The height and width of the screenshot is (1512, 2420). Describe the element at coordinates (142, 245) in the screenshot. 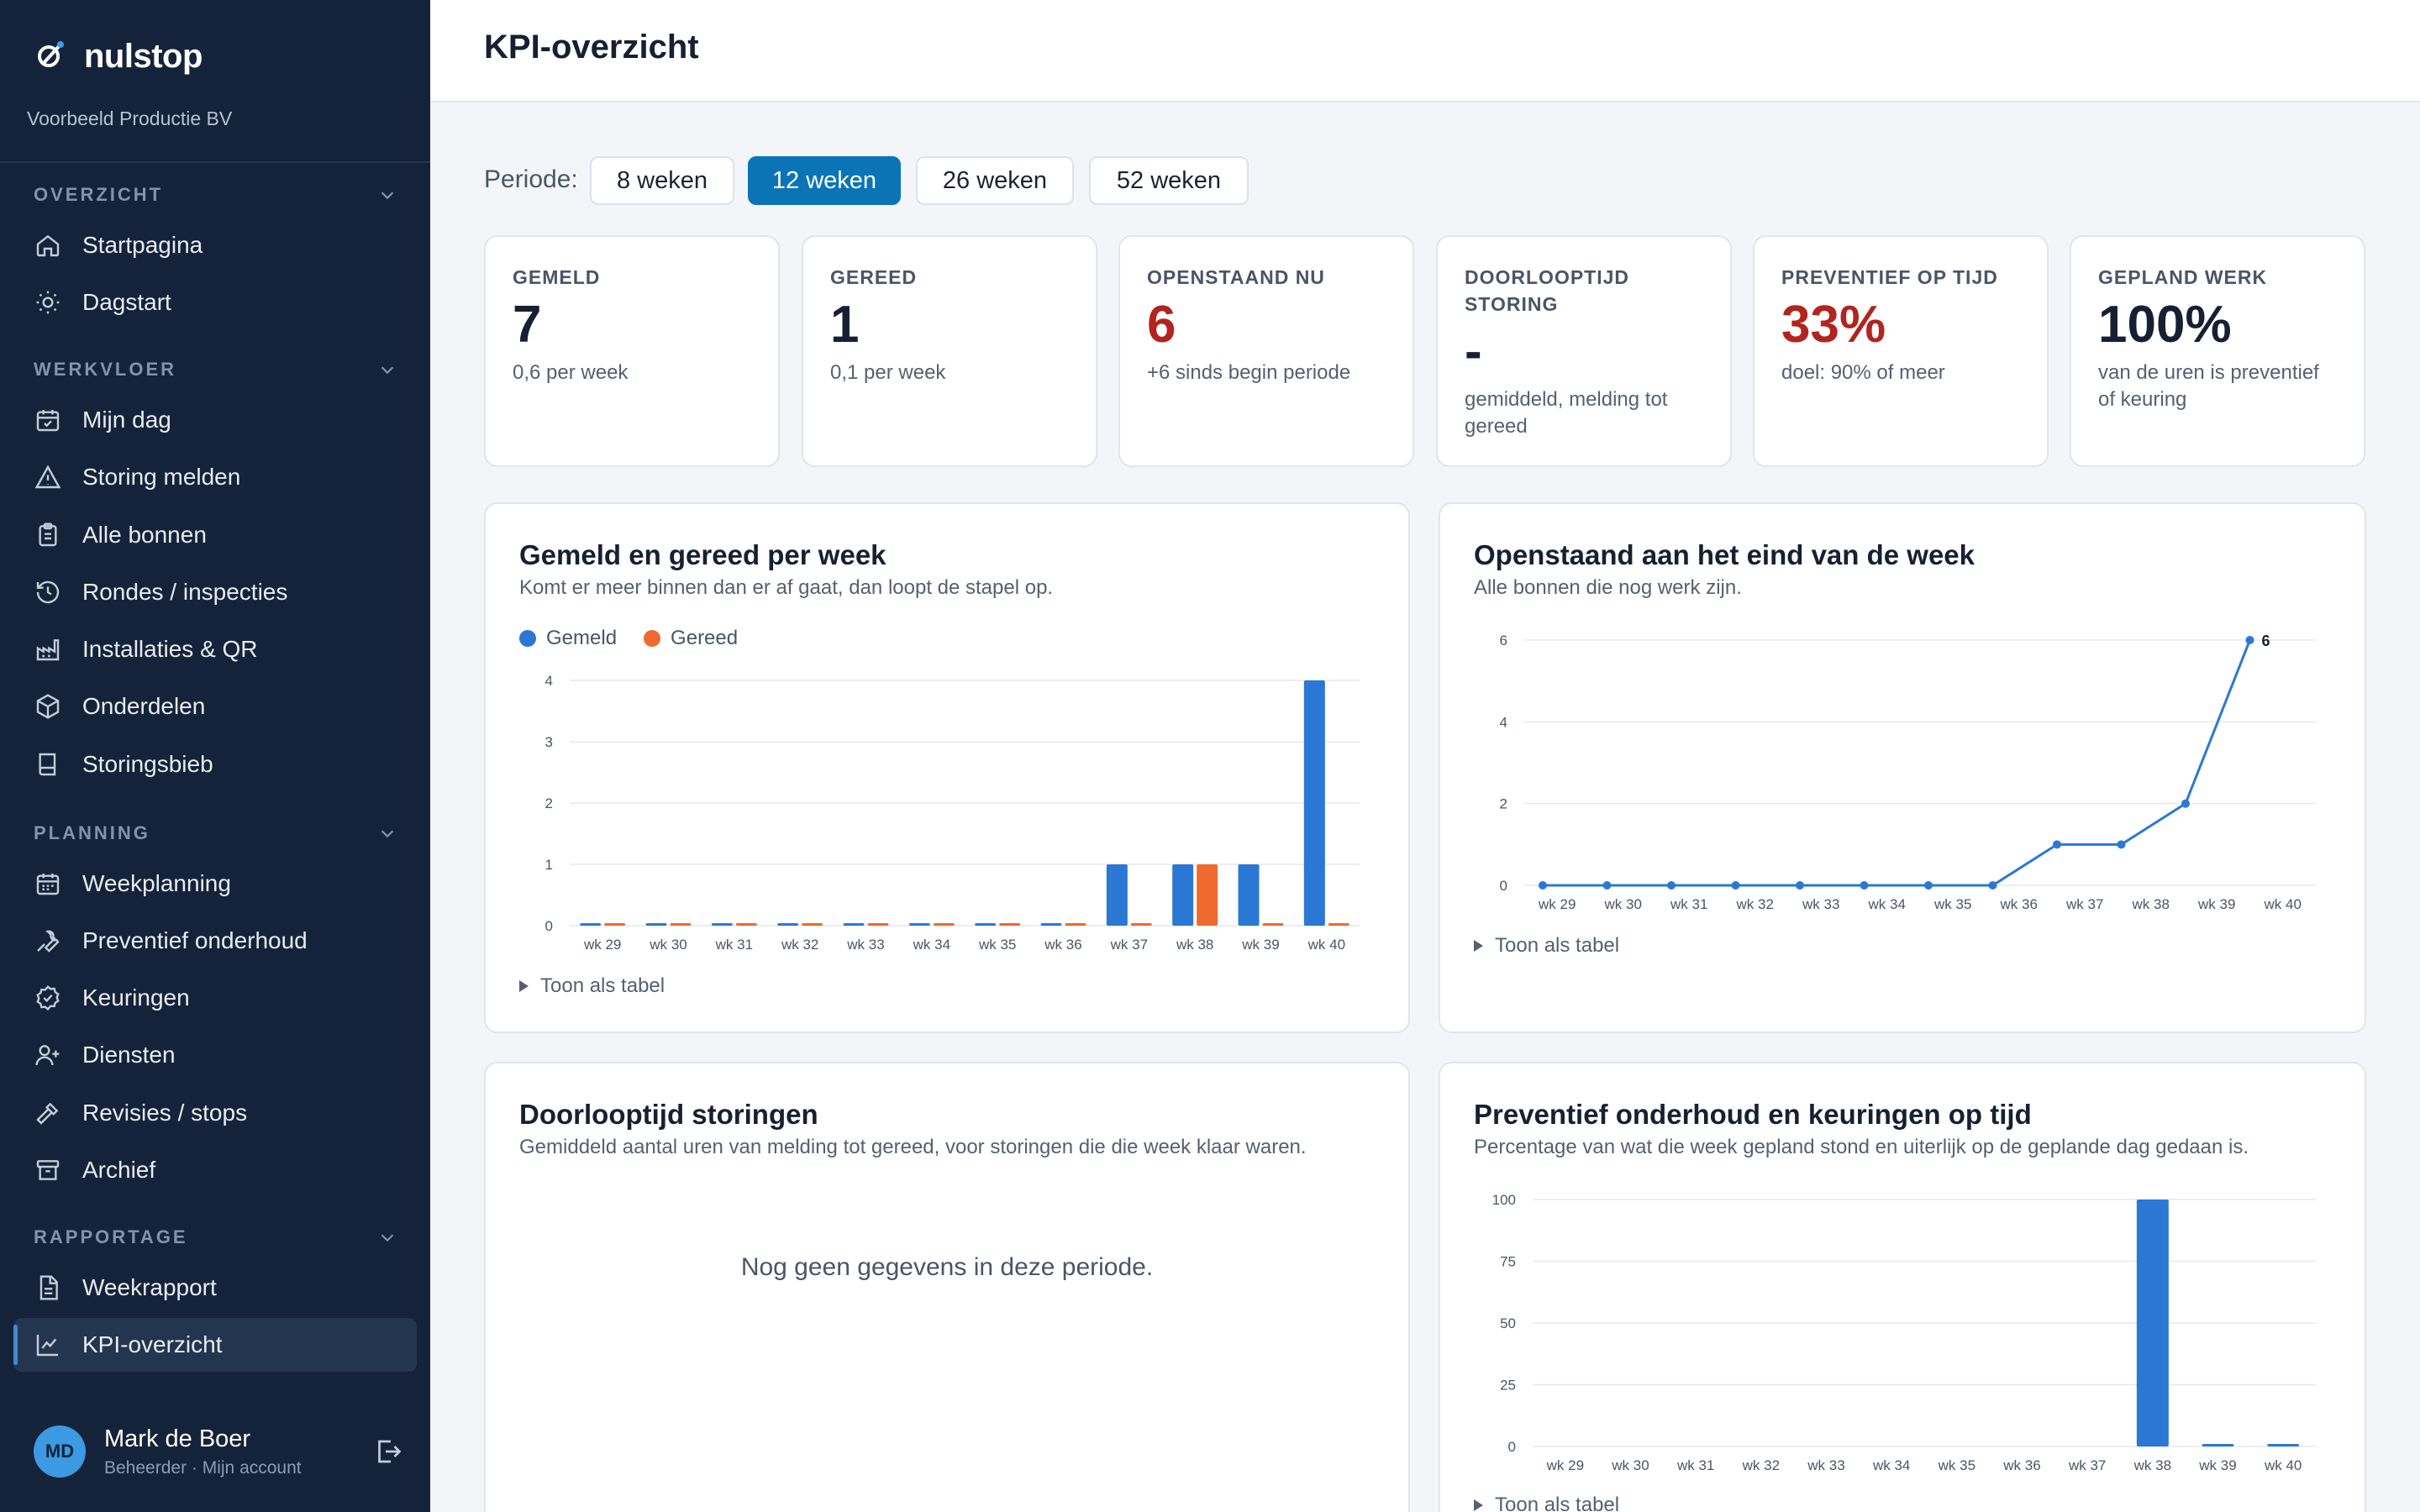

I see `sidebar-item-label: Startpagina` at that location.